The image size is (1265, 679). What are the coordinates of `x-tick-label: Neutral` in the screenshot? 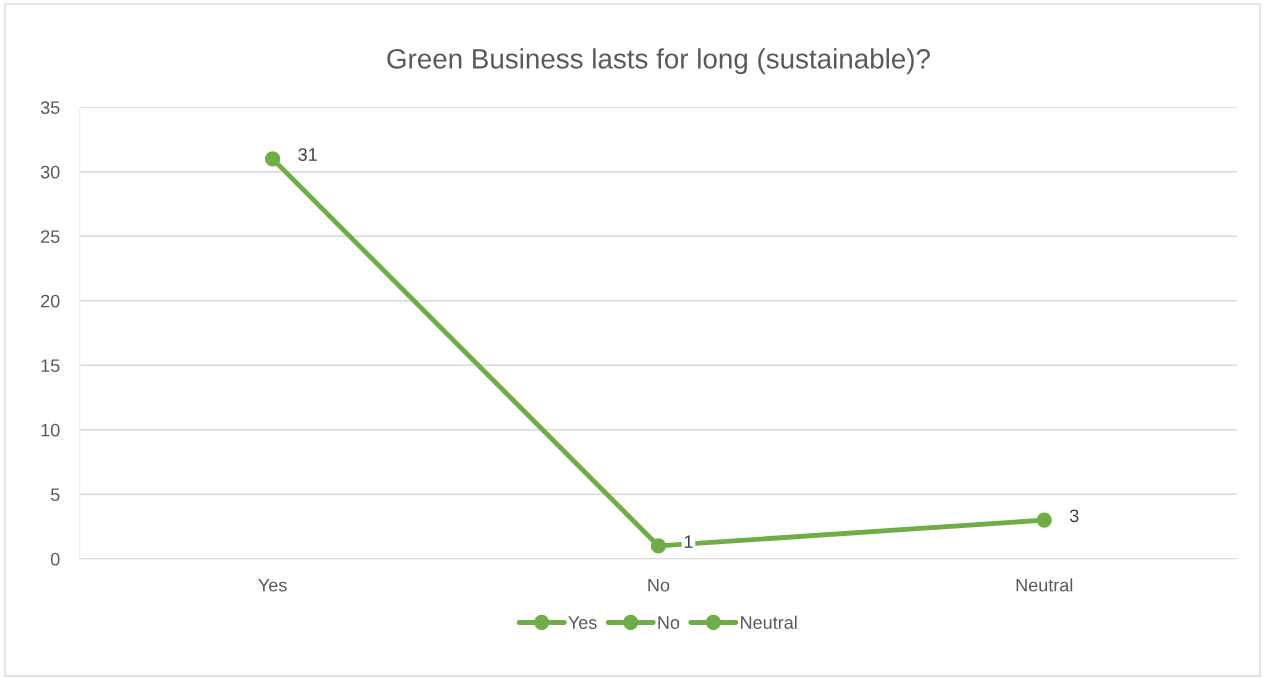 It's located at (1044, 585).